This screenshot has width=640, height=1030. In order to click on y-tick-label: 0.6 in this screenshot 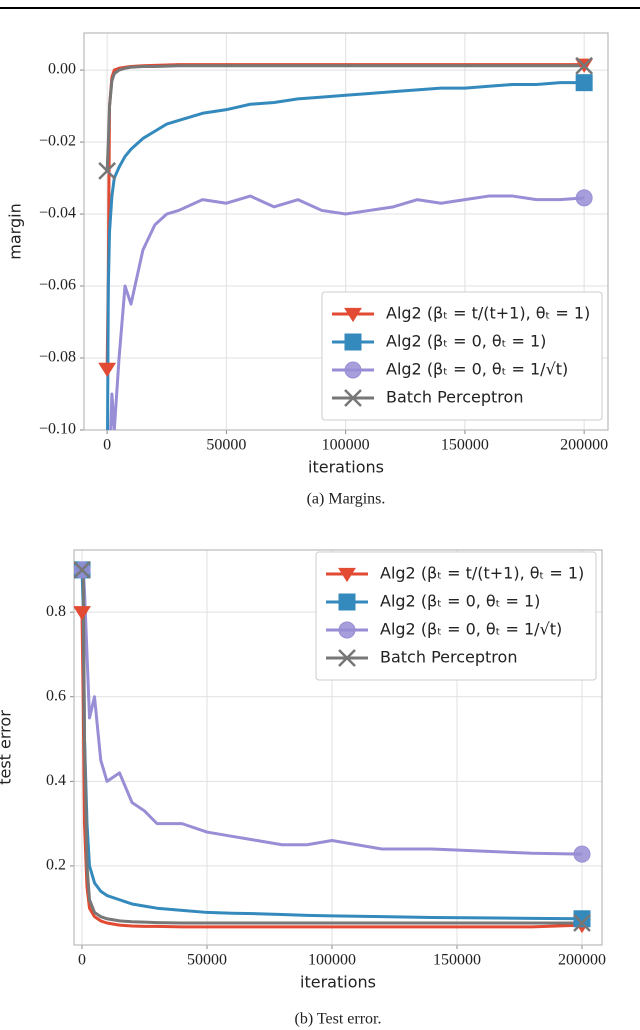, I will do `click(56, 695)`.